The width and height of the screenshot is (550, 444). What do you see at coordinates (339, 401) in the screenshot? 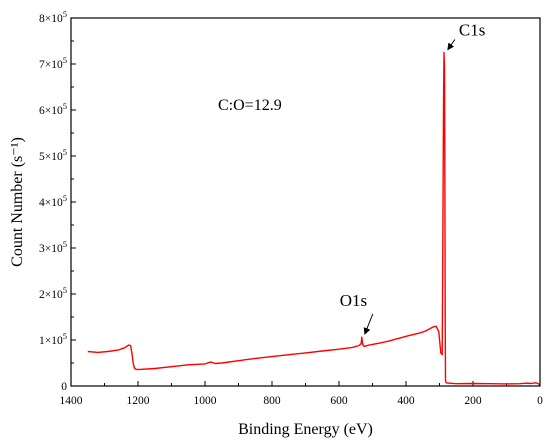
I see `x-tick-label: 600` at bounding box center [339, 401].